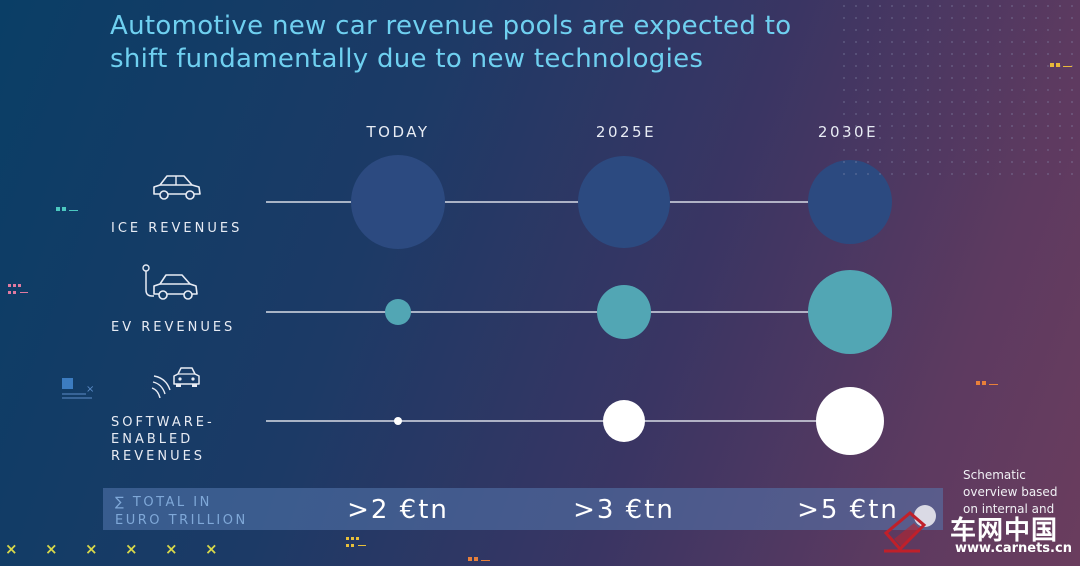  I want to click on dot-grid-decoration, so click(958, 90).